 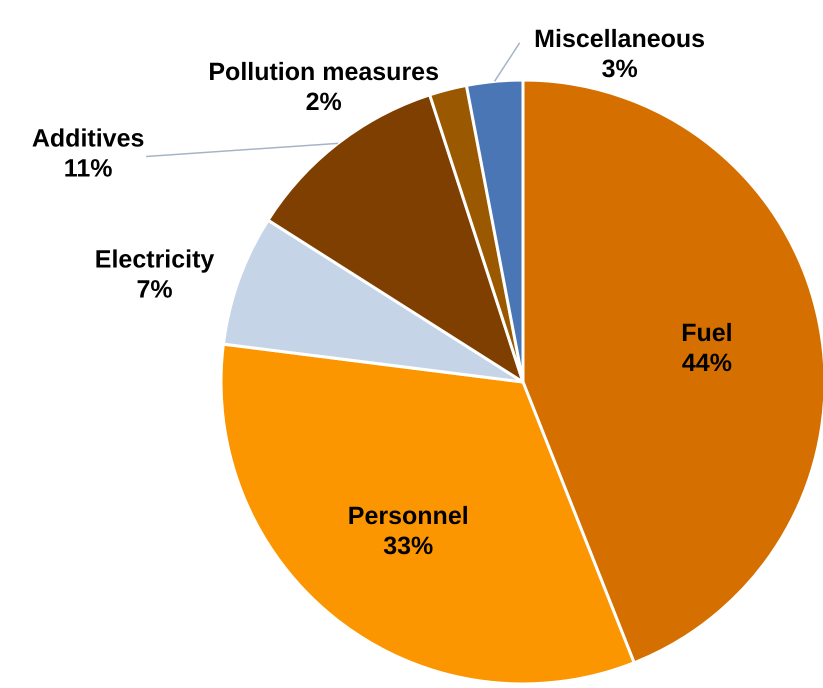 What do you see at coordinates (88, 138) in the screenshot?
I see `slice-label: Additives` at bounding box center [88, 138].